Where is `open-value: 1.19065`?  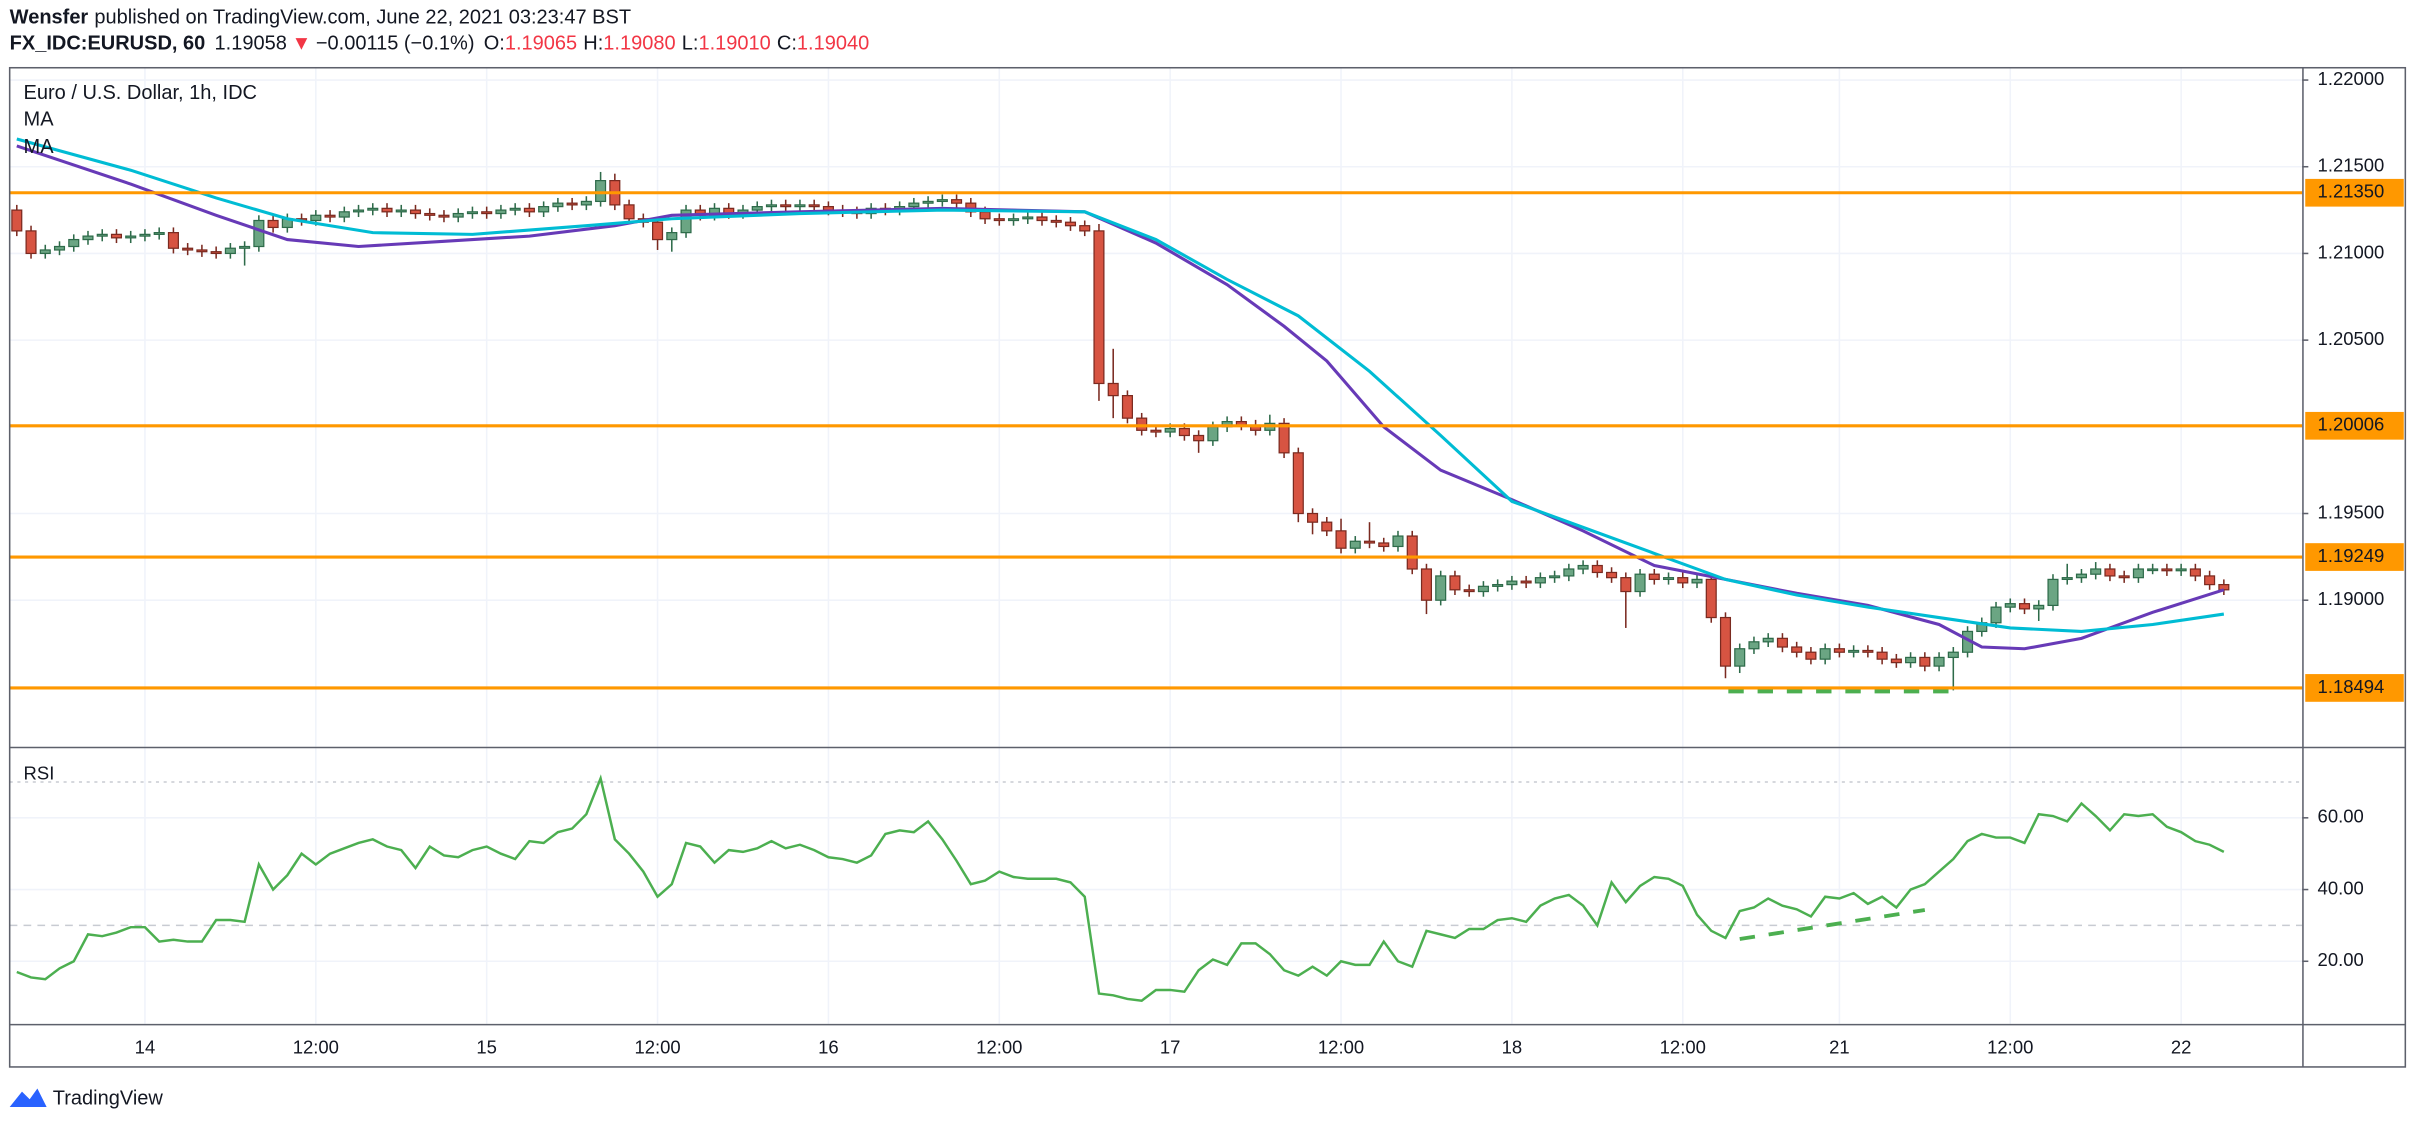 open-value: 1.19065 is located at coordinates (541, 44).